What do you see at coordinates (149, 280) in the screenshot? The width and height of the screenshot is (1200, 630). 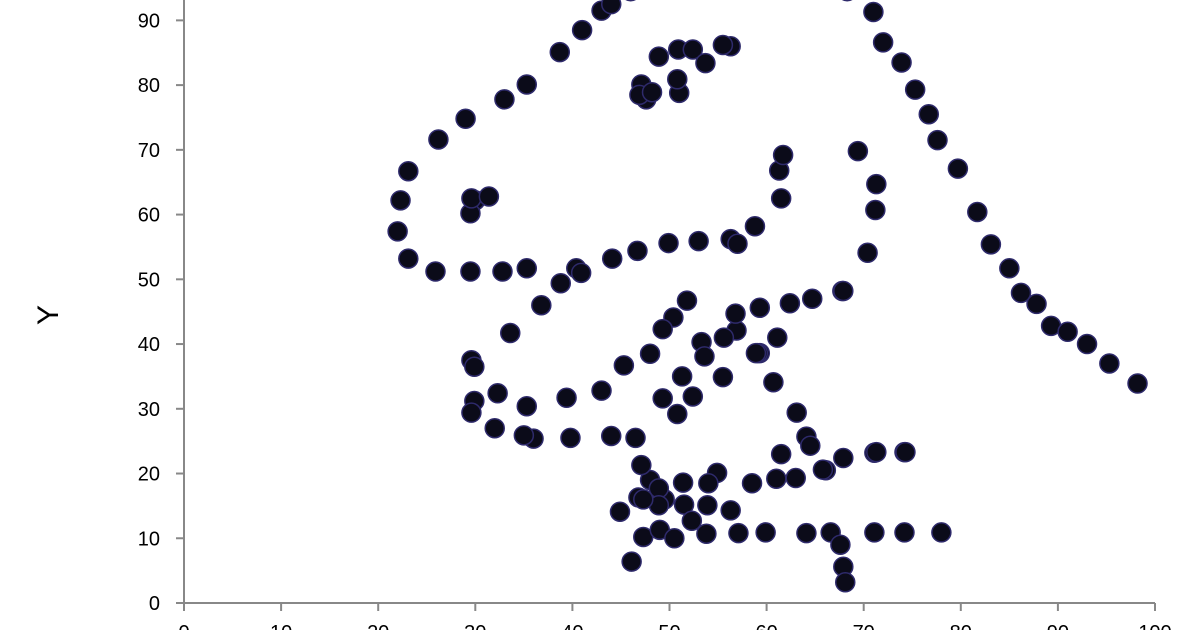 I see `y-tick-label: 50` at bounding box center [149, 280].